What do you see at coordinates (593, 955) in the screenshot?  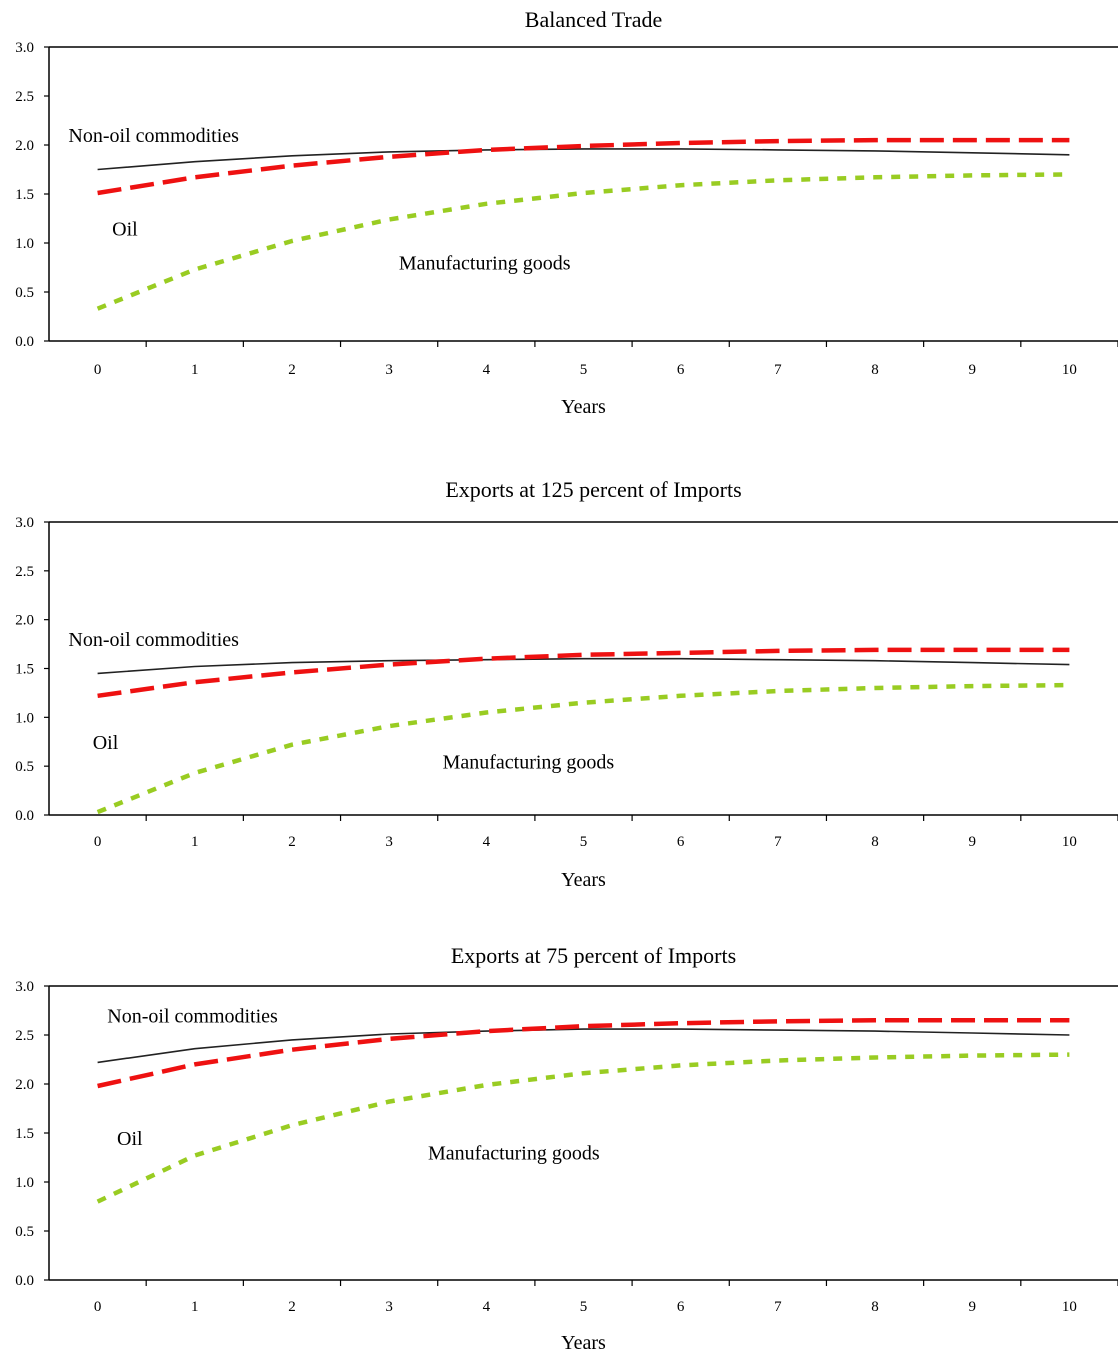 I see `chart-title: Exports at 75 percent of Imports` at bounding box center [593, 955].